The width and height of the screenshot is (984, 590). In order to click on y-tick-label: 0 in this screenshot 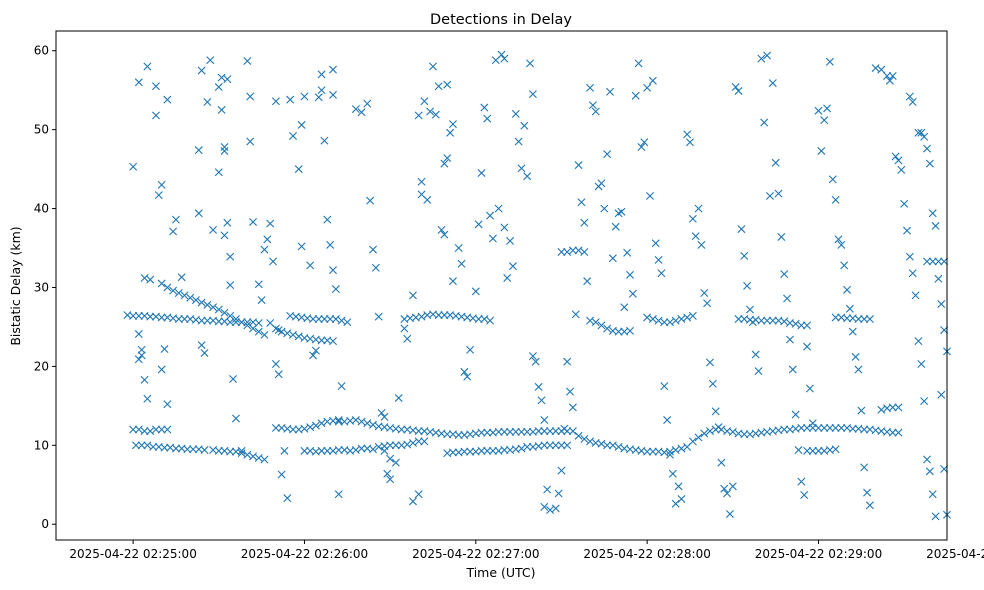, I will do `click(45, 524)`.